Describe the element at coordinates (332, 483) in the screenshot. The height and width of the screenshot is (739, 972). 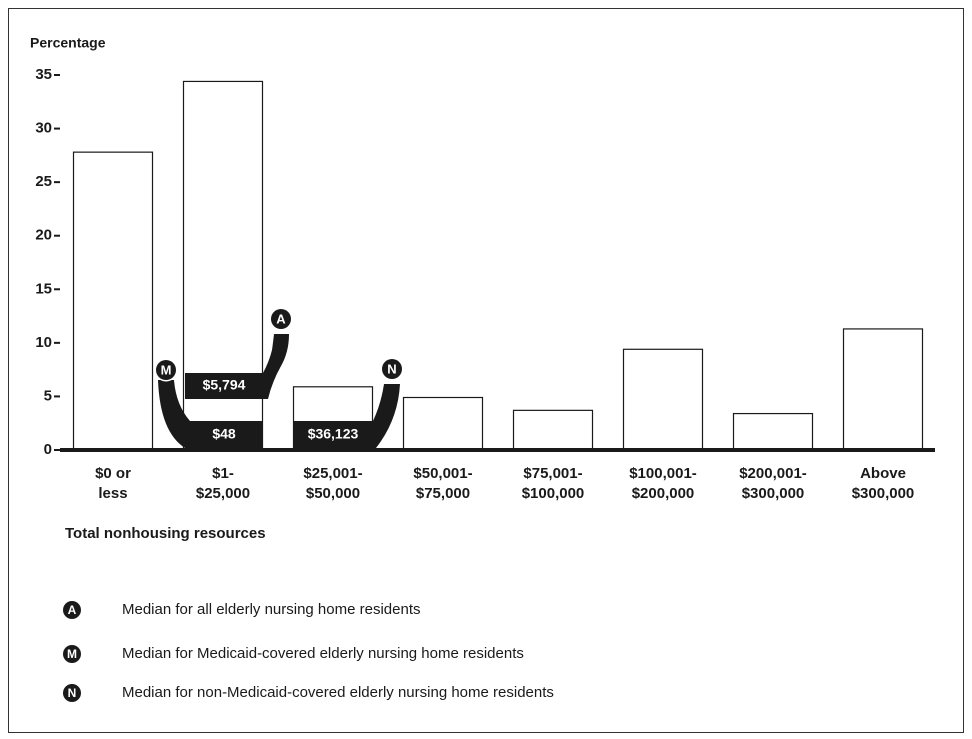
I see `x-tick-label: $25,001-$50,000` at that location.